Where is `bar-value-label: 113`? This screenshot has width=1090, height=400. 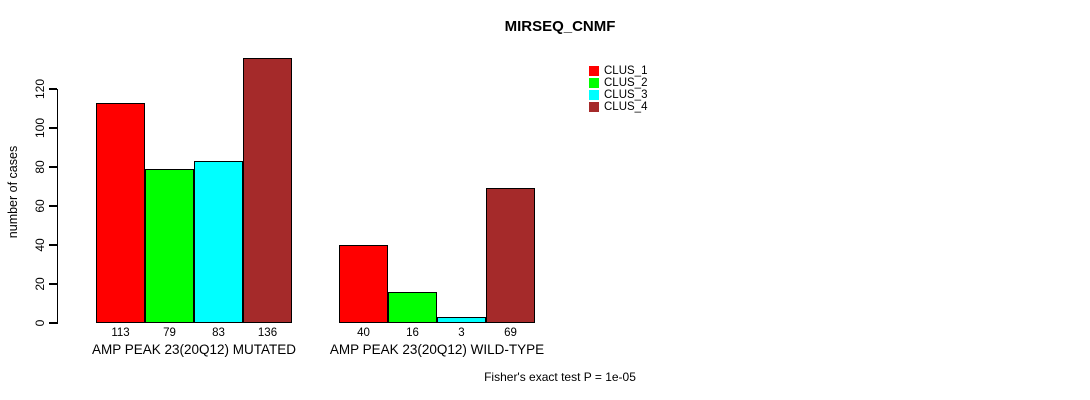 bar-value-label: 113 is located at coordinates (120, 333).